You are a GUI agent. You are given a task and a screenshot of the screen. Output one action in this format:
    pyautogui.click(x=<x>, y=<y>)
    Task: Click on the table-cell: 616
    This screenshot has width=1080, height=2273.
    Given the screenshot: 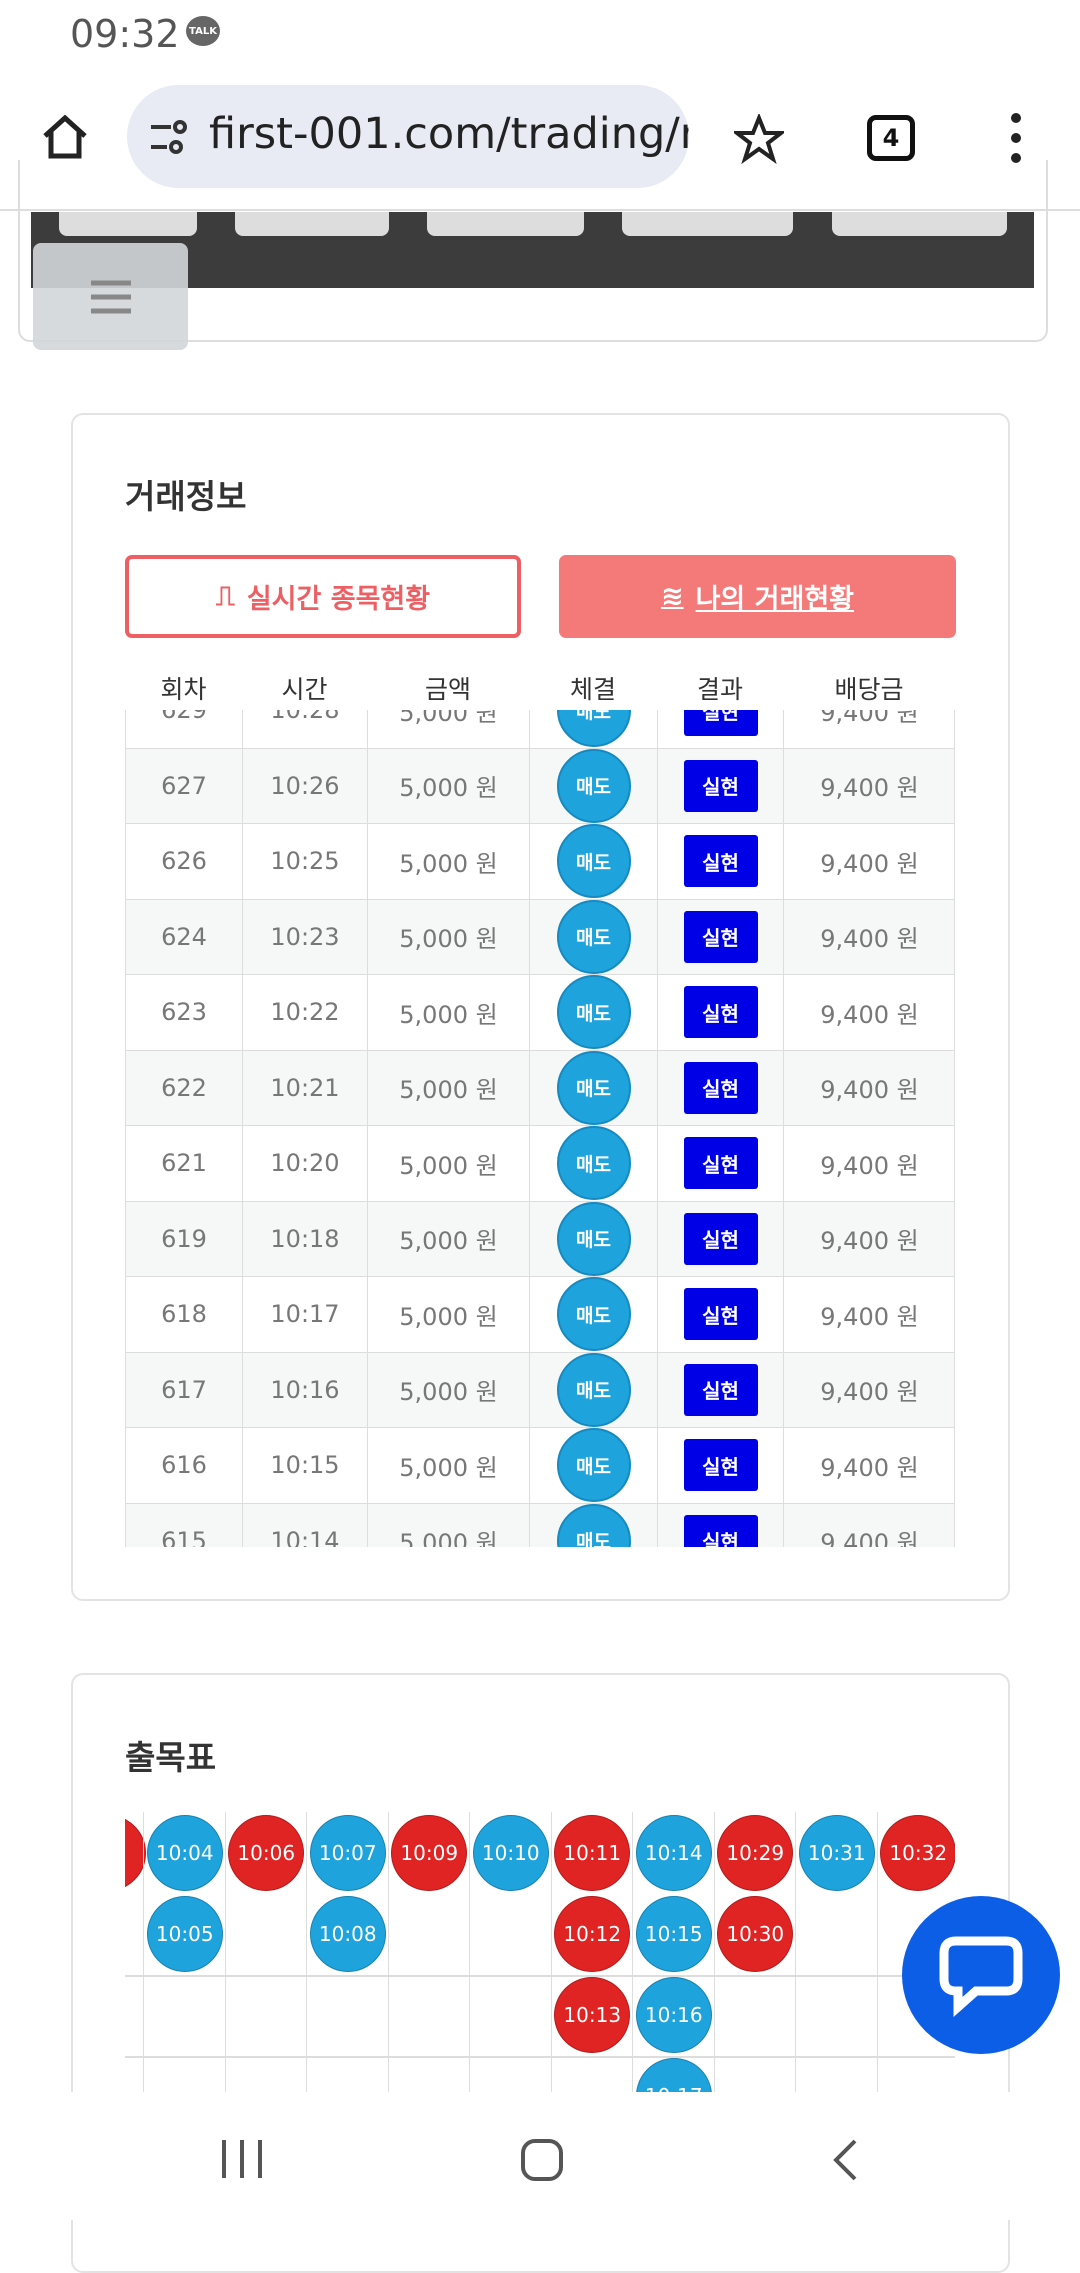 What is the action you would take?
    pyautogui.click(x=184, y=1465)
    